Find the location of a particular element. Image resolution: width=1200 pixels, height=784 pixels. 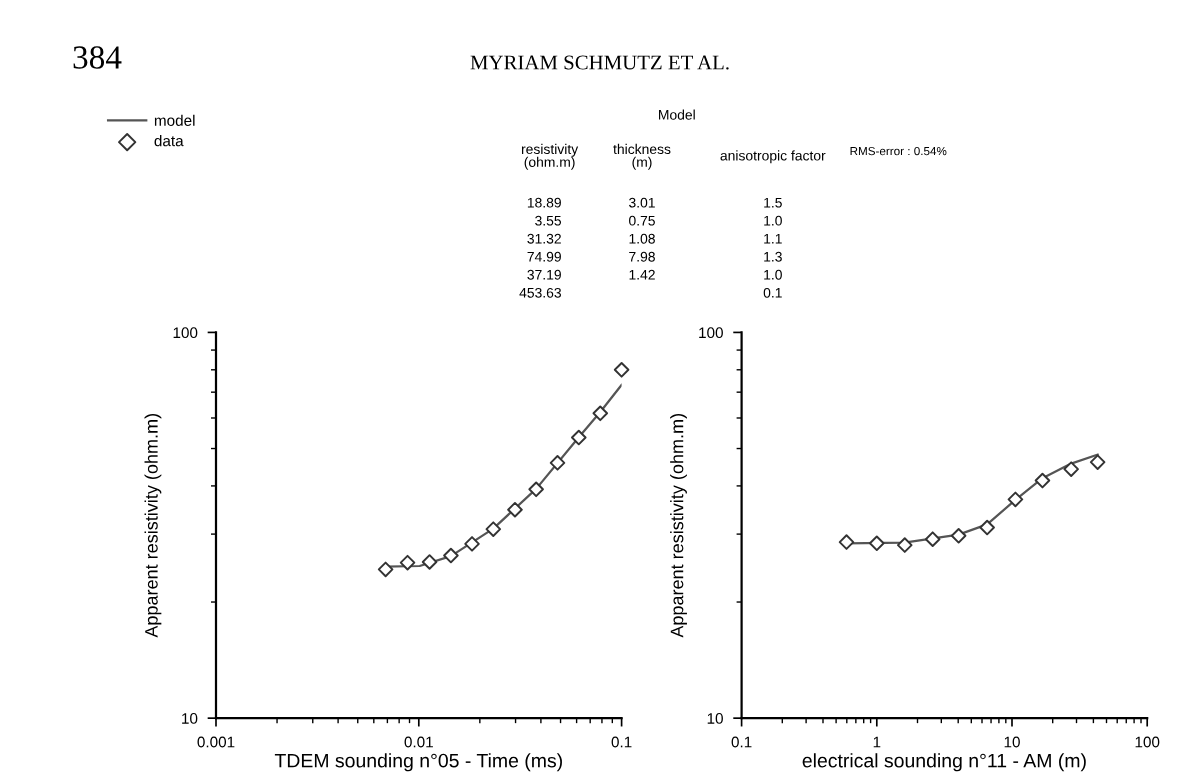

x-axis-title: TDEM sounding n°05 - Time (ms) is located at coordinates (418, 762).